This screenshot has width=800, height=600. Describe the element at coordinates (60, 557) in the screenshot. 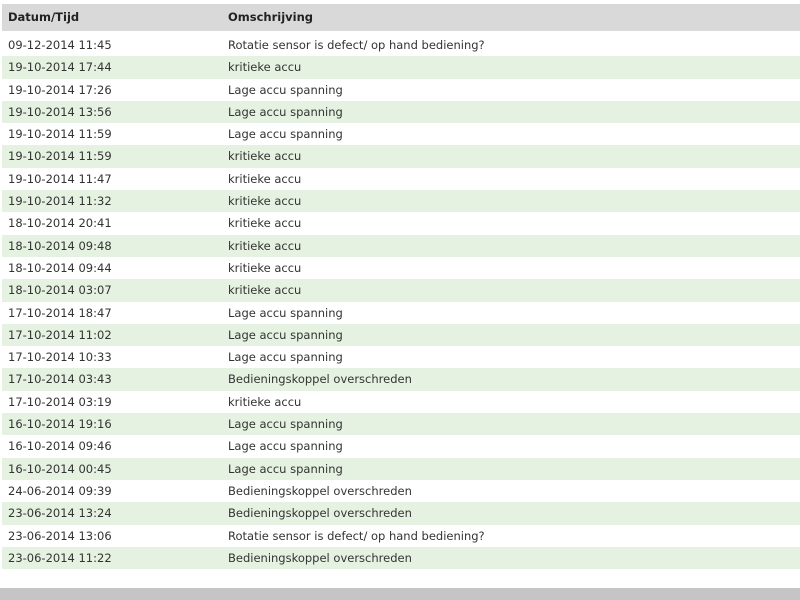

I see `cell-datetime: 23-06-2014 11:22` at that location.